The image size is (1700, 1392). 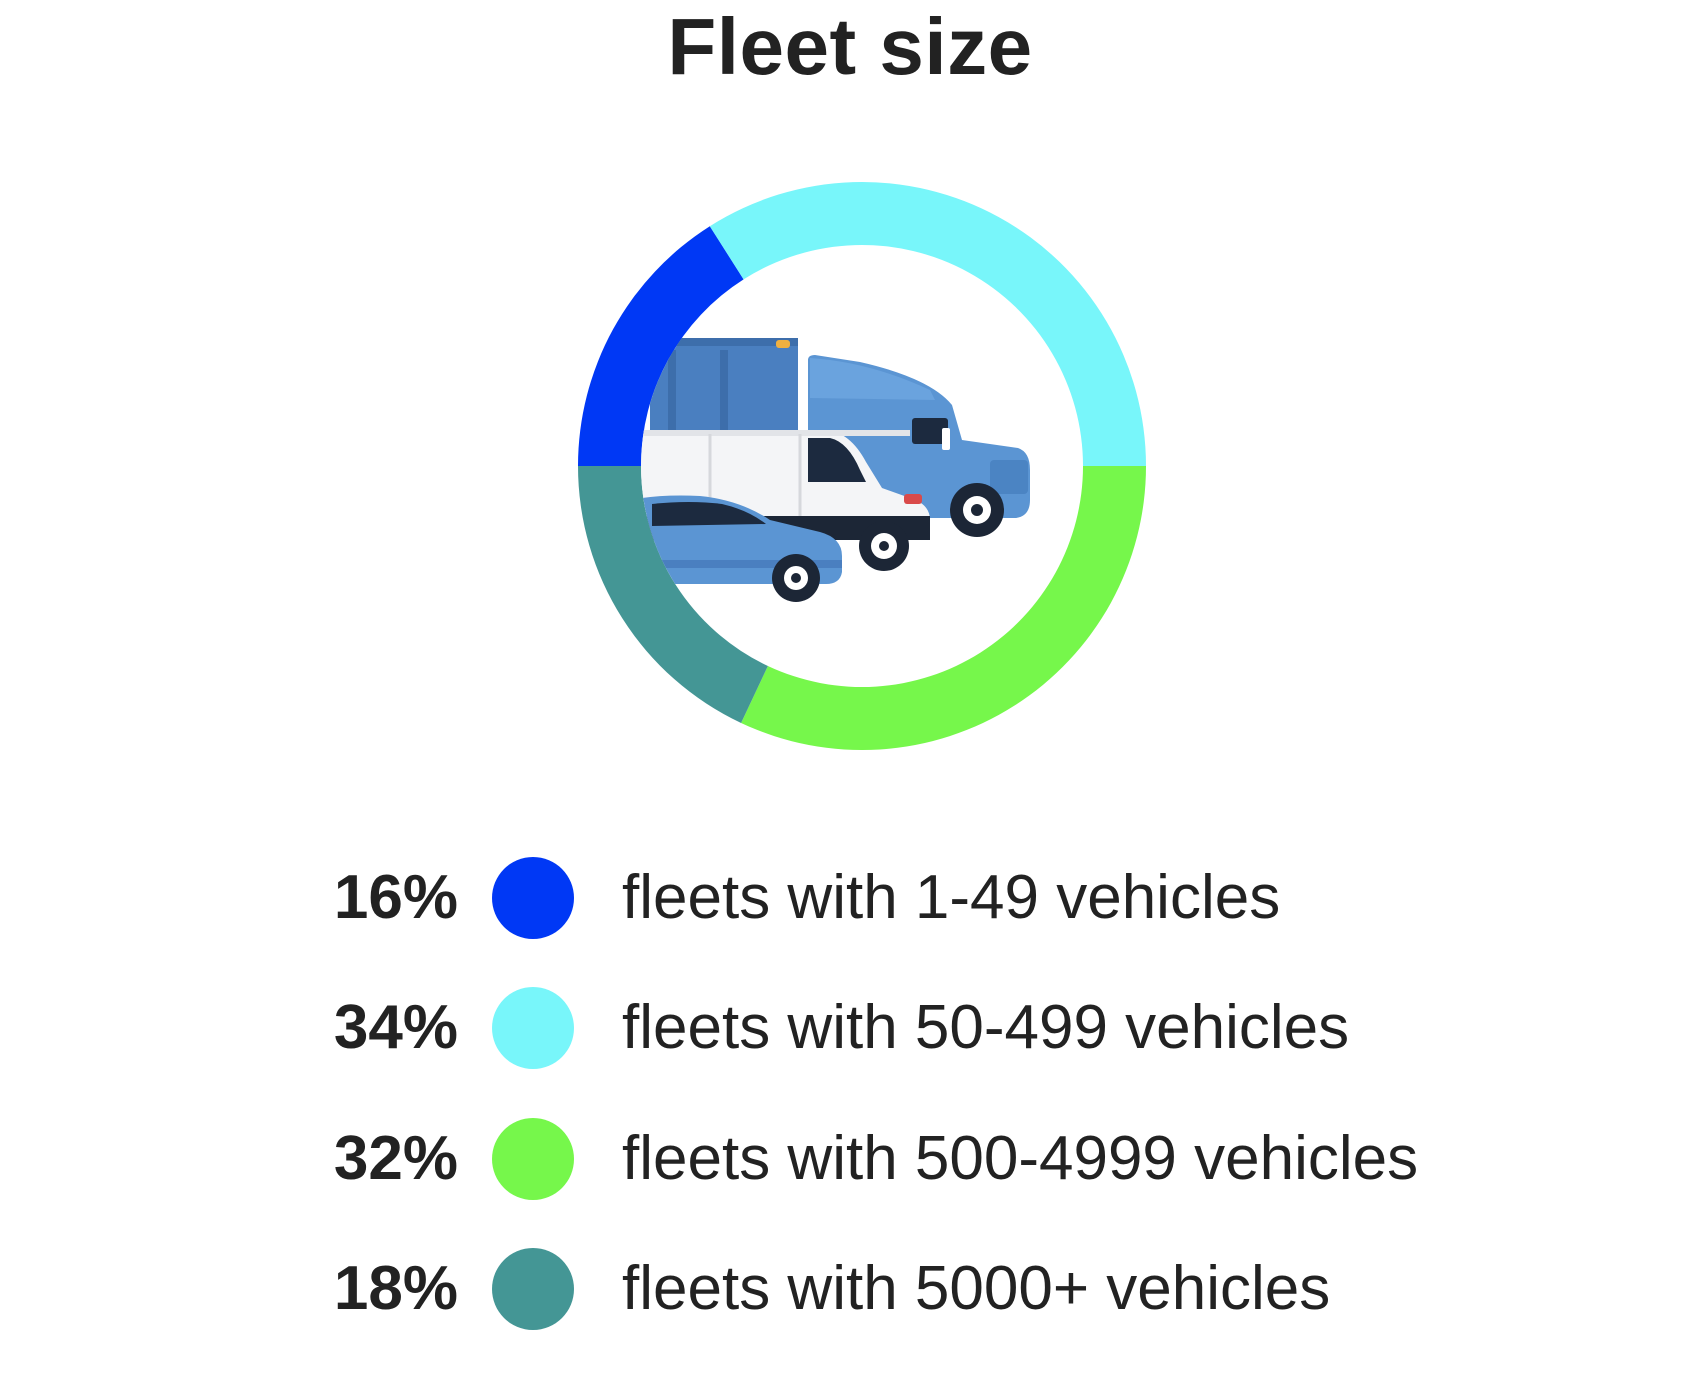 What do you see at coordinates (724, 390) in the screenshot?
I see `truck-trailer` at bounding box center [724, 390].